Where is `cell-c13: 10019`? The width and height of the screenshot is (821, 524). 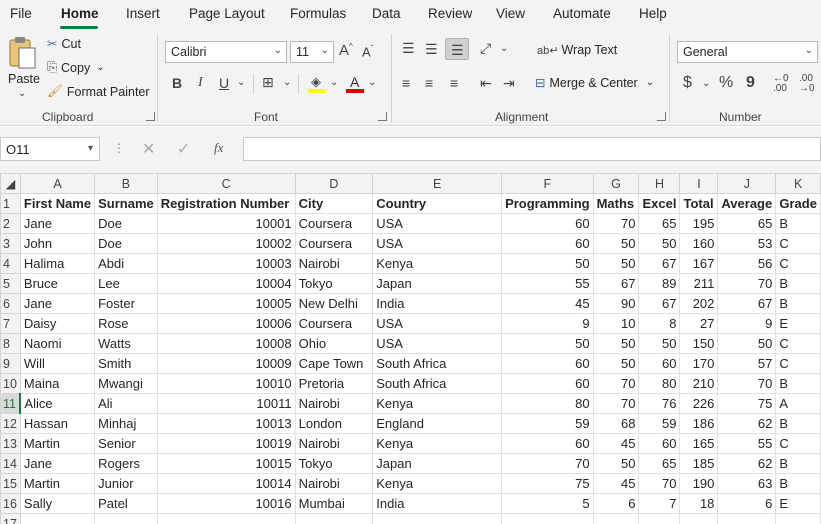
cell-c13: 10019 is located at coordinates (226, 443).